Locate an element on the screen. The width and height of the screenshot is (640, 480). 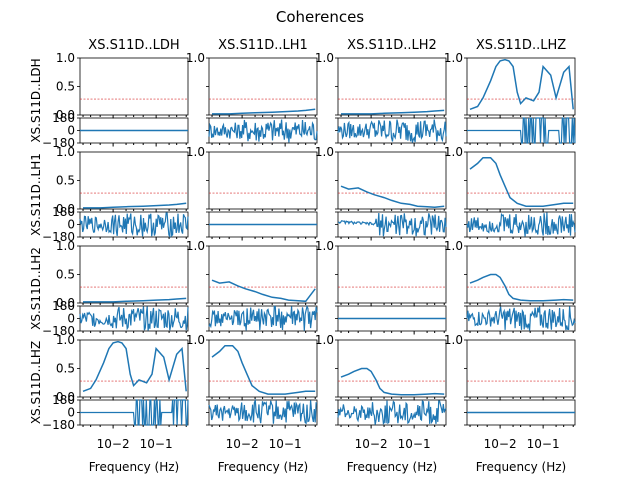
coherence-axes-xs-s11d-lh2-vs-xs-s11d-lh2 is located at coordinates (392, 274).